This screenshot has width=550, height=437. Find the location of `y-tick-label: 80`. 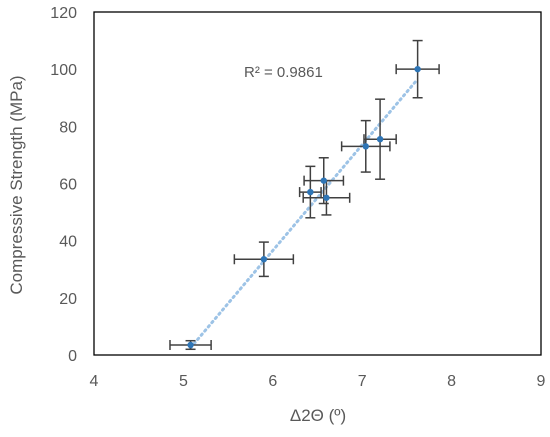

y-tick-label: 80 is located at coordinates (68, 127).